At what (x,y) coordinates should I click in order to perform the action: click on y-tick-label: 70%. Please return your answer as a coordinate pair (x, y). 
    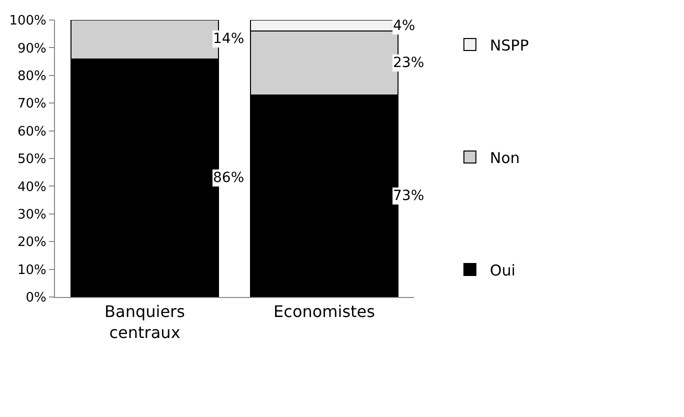
    Looking at the image, I should click on (31, 104).